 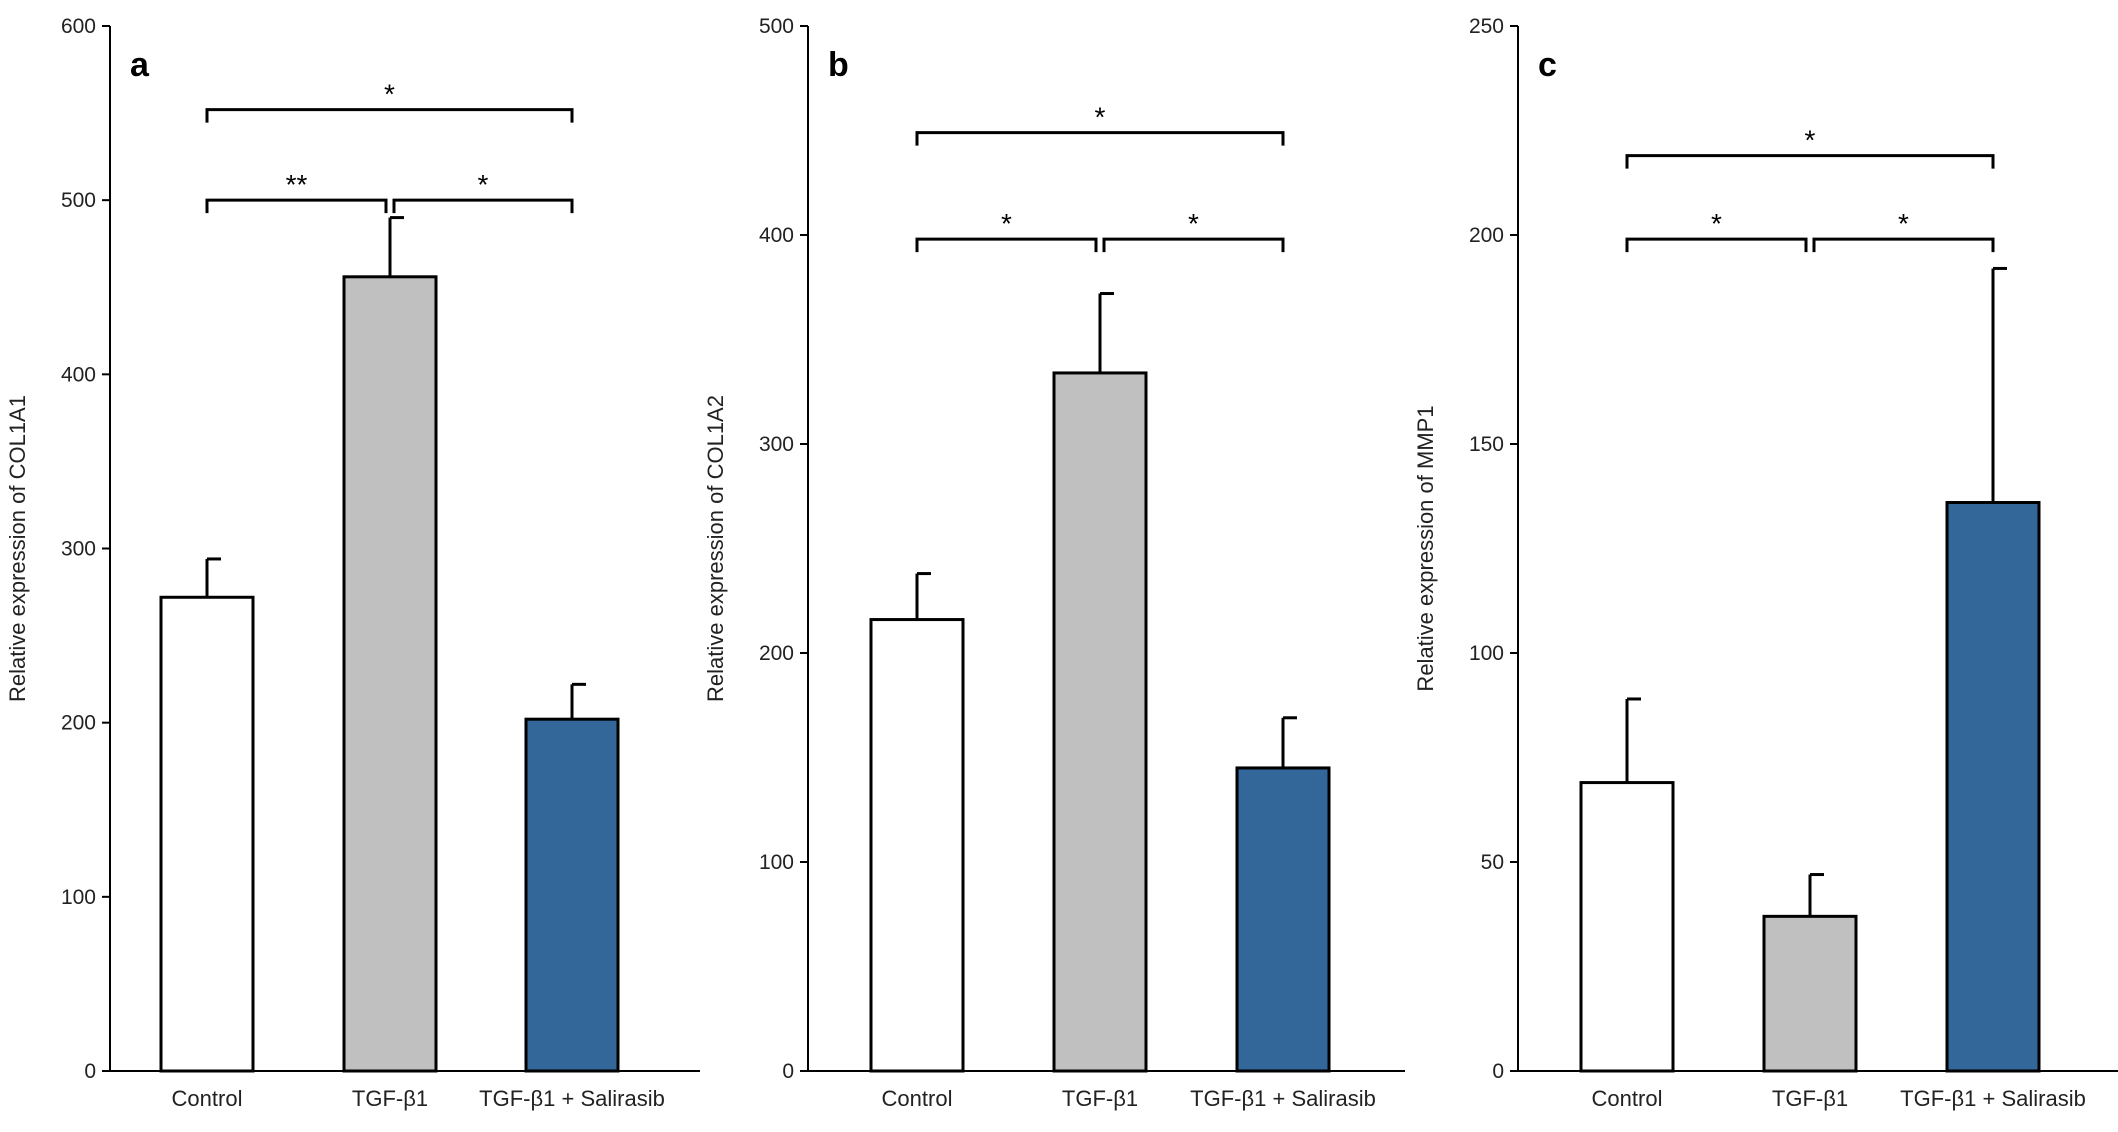 I want to click on y-tick-label: 250, so click(x=1486, y=26).